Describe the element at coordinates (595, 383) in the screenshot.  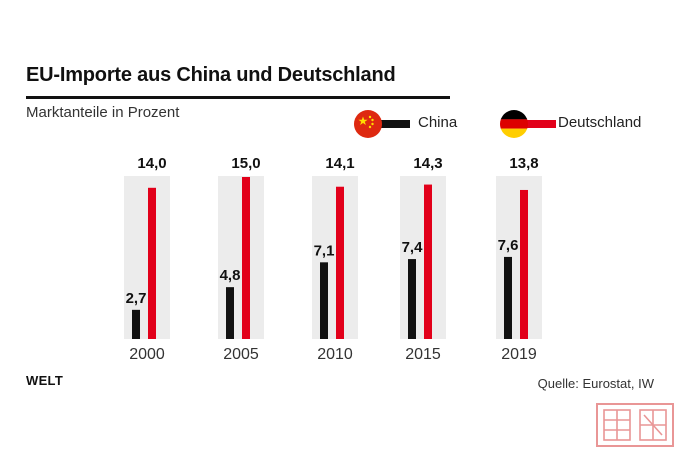
I see `source-note: Quelle: Eurostat, IW` at that location.